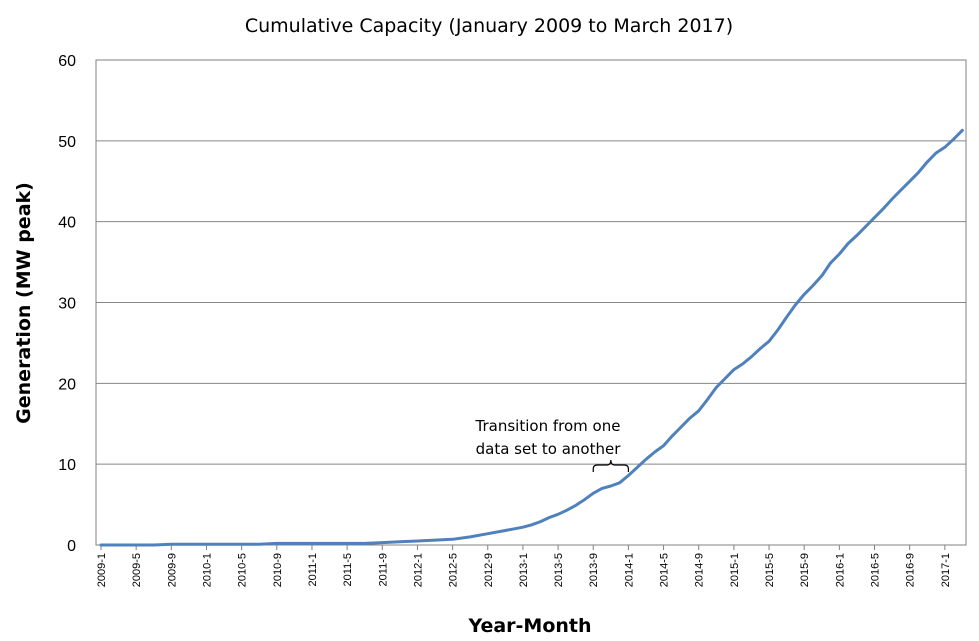 This screenshot has width=979, height=641. Describe the element at coordinates (207, 570) in the screenshot. I see `x-tick-label: 2010-1` at that location.